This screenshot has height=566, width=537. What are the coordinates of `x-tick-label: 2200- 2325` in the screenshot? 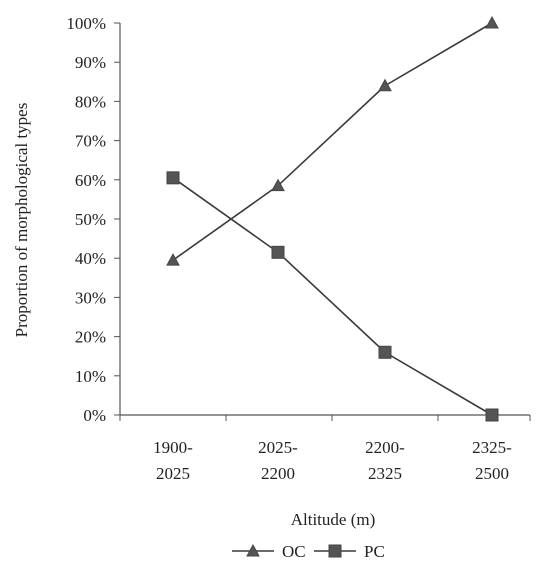 It's located at (385, 460).